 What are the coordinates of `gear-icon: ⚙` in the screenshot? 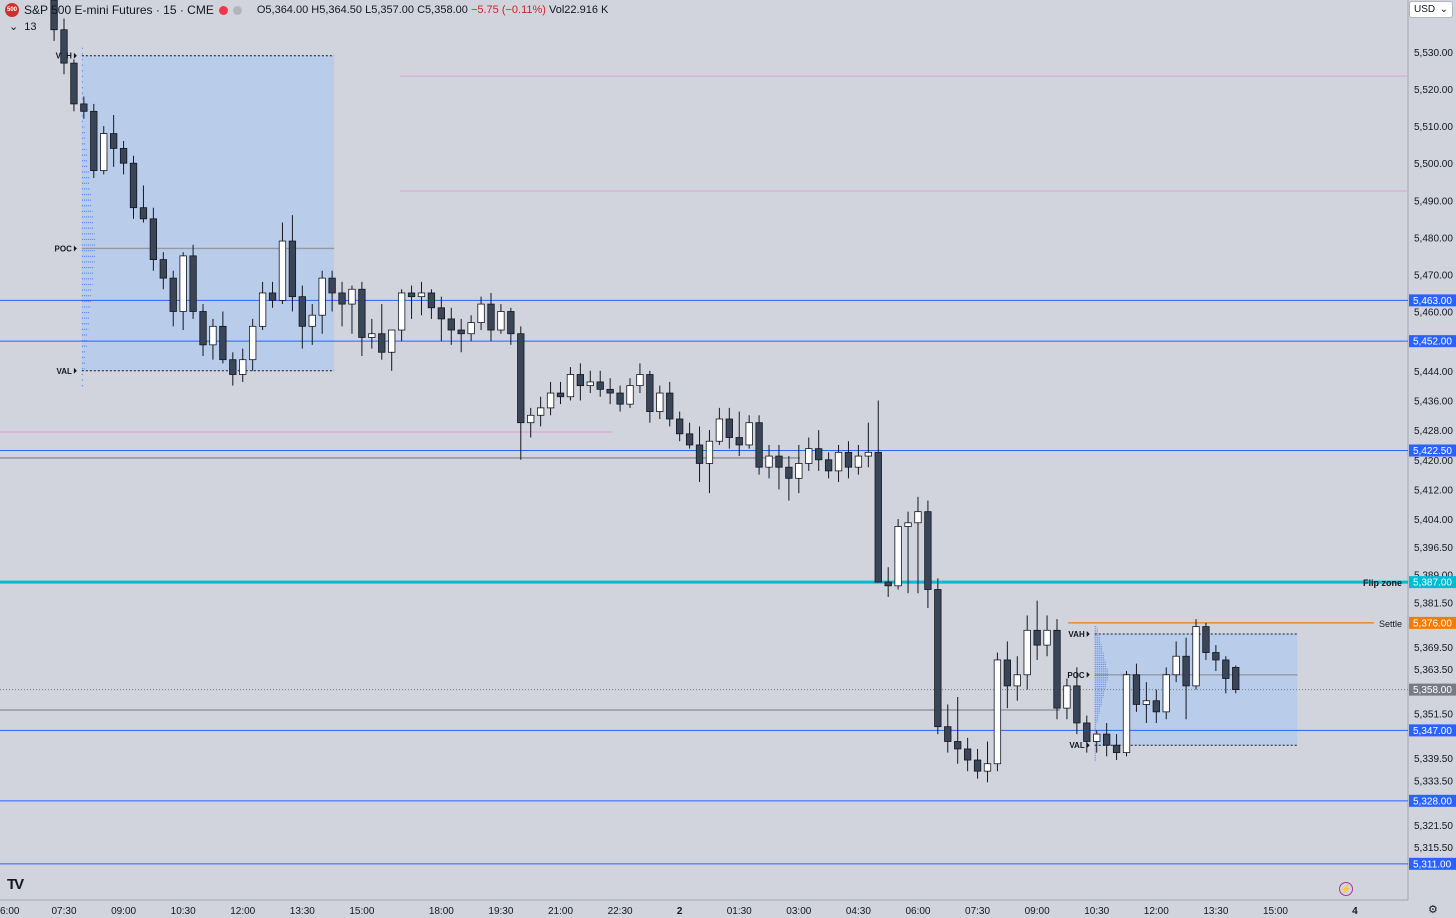 It's located at (1433, 910).